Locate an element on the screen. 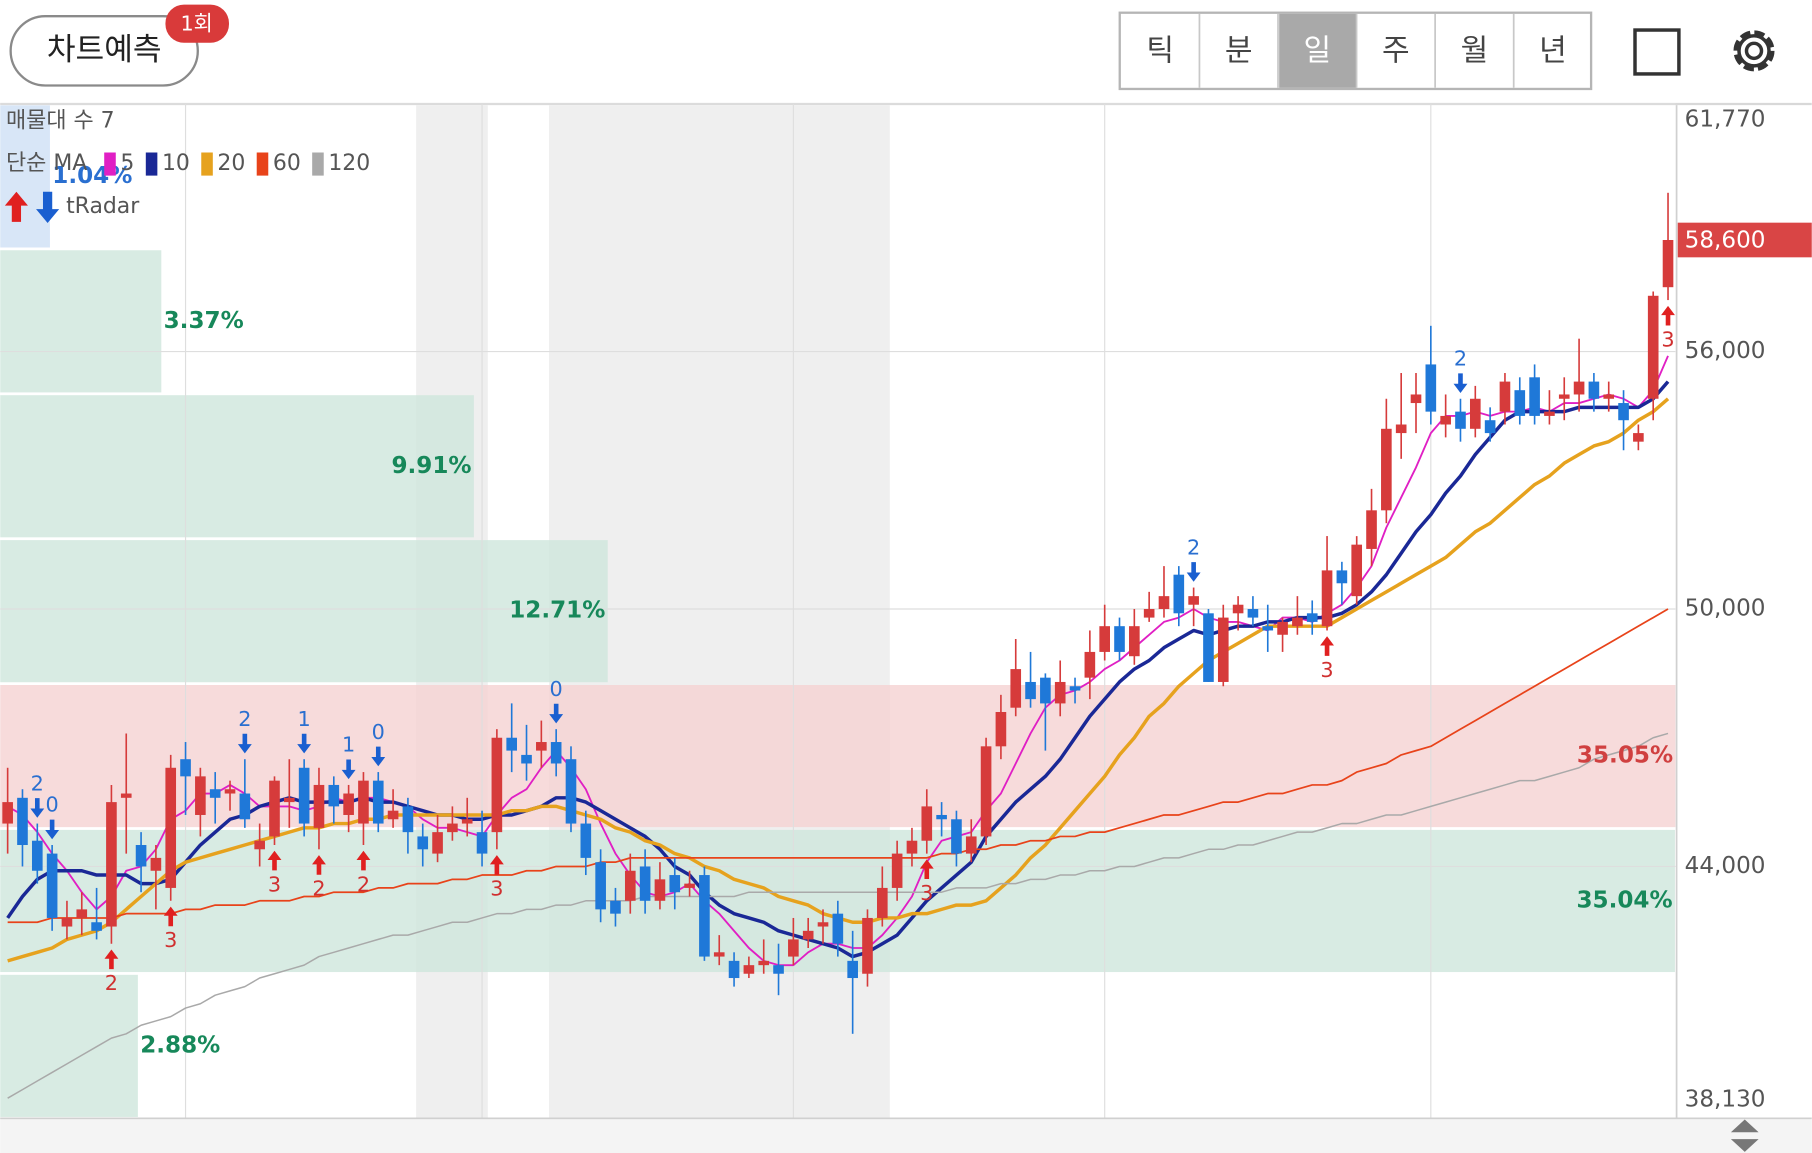  period-button: 일 is located at coordinates (1317, 50).